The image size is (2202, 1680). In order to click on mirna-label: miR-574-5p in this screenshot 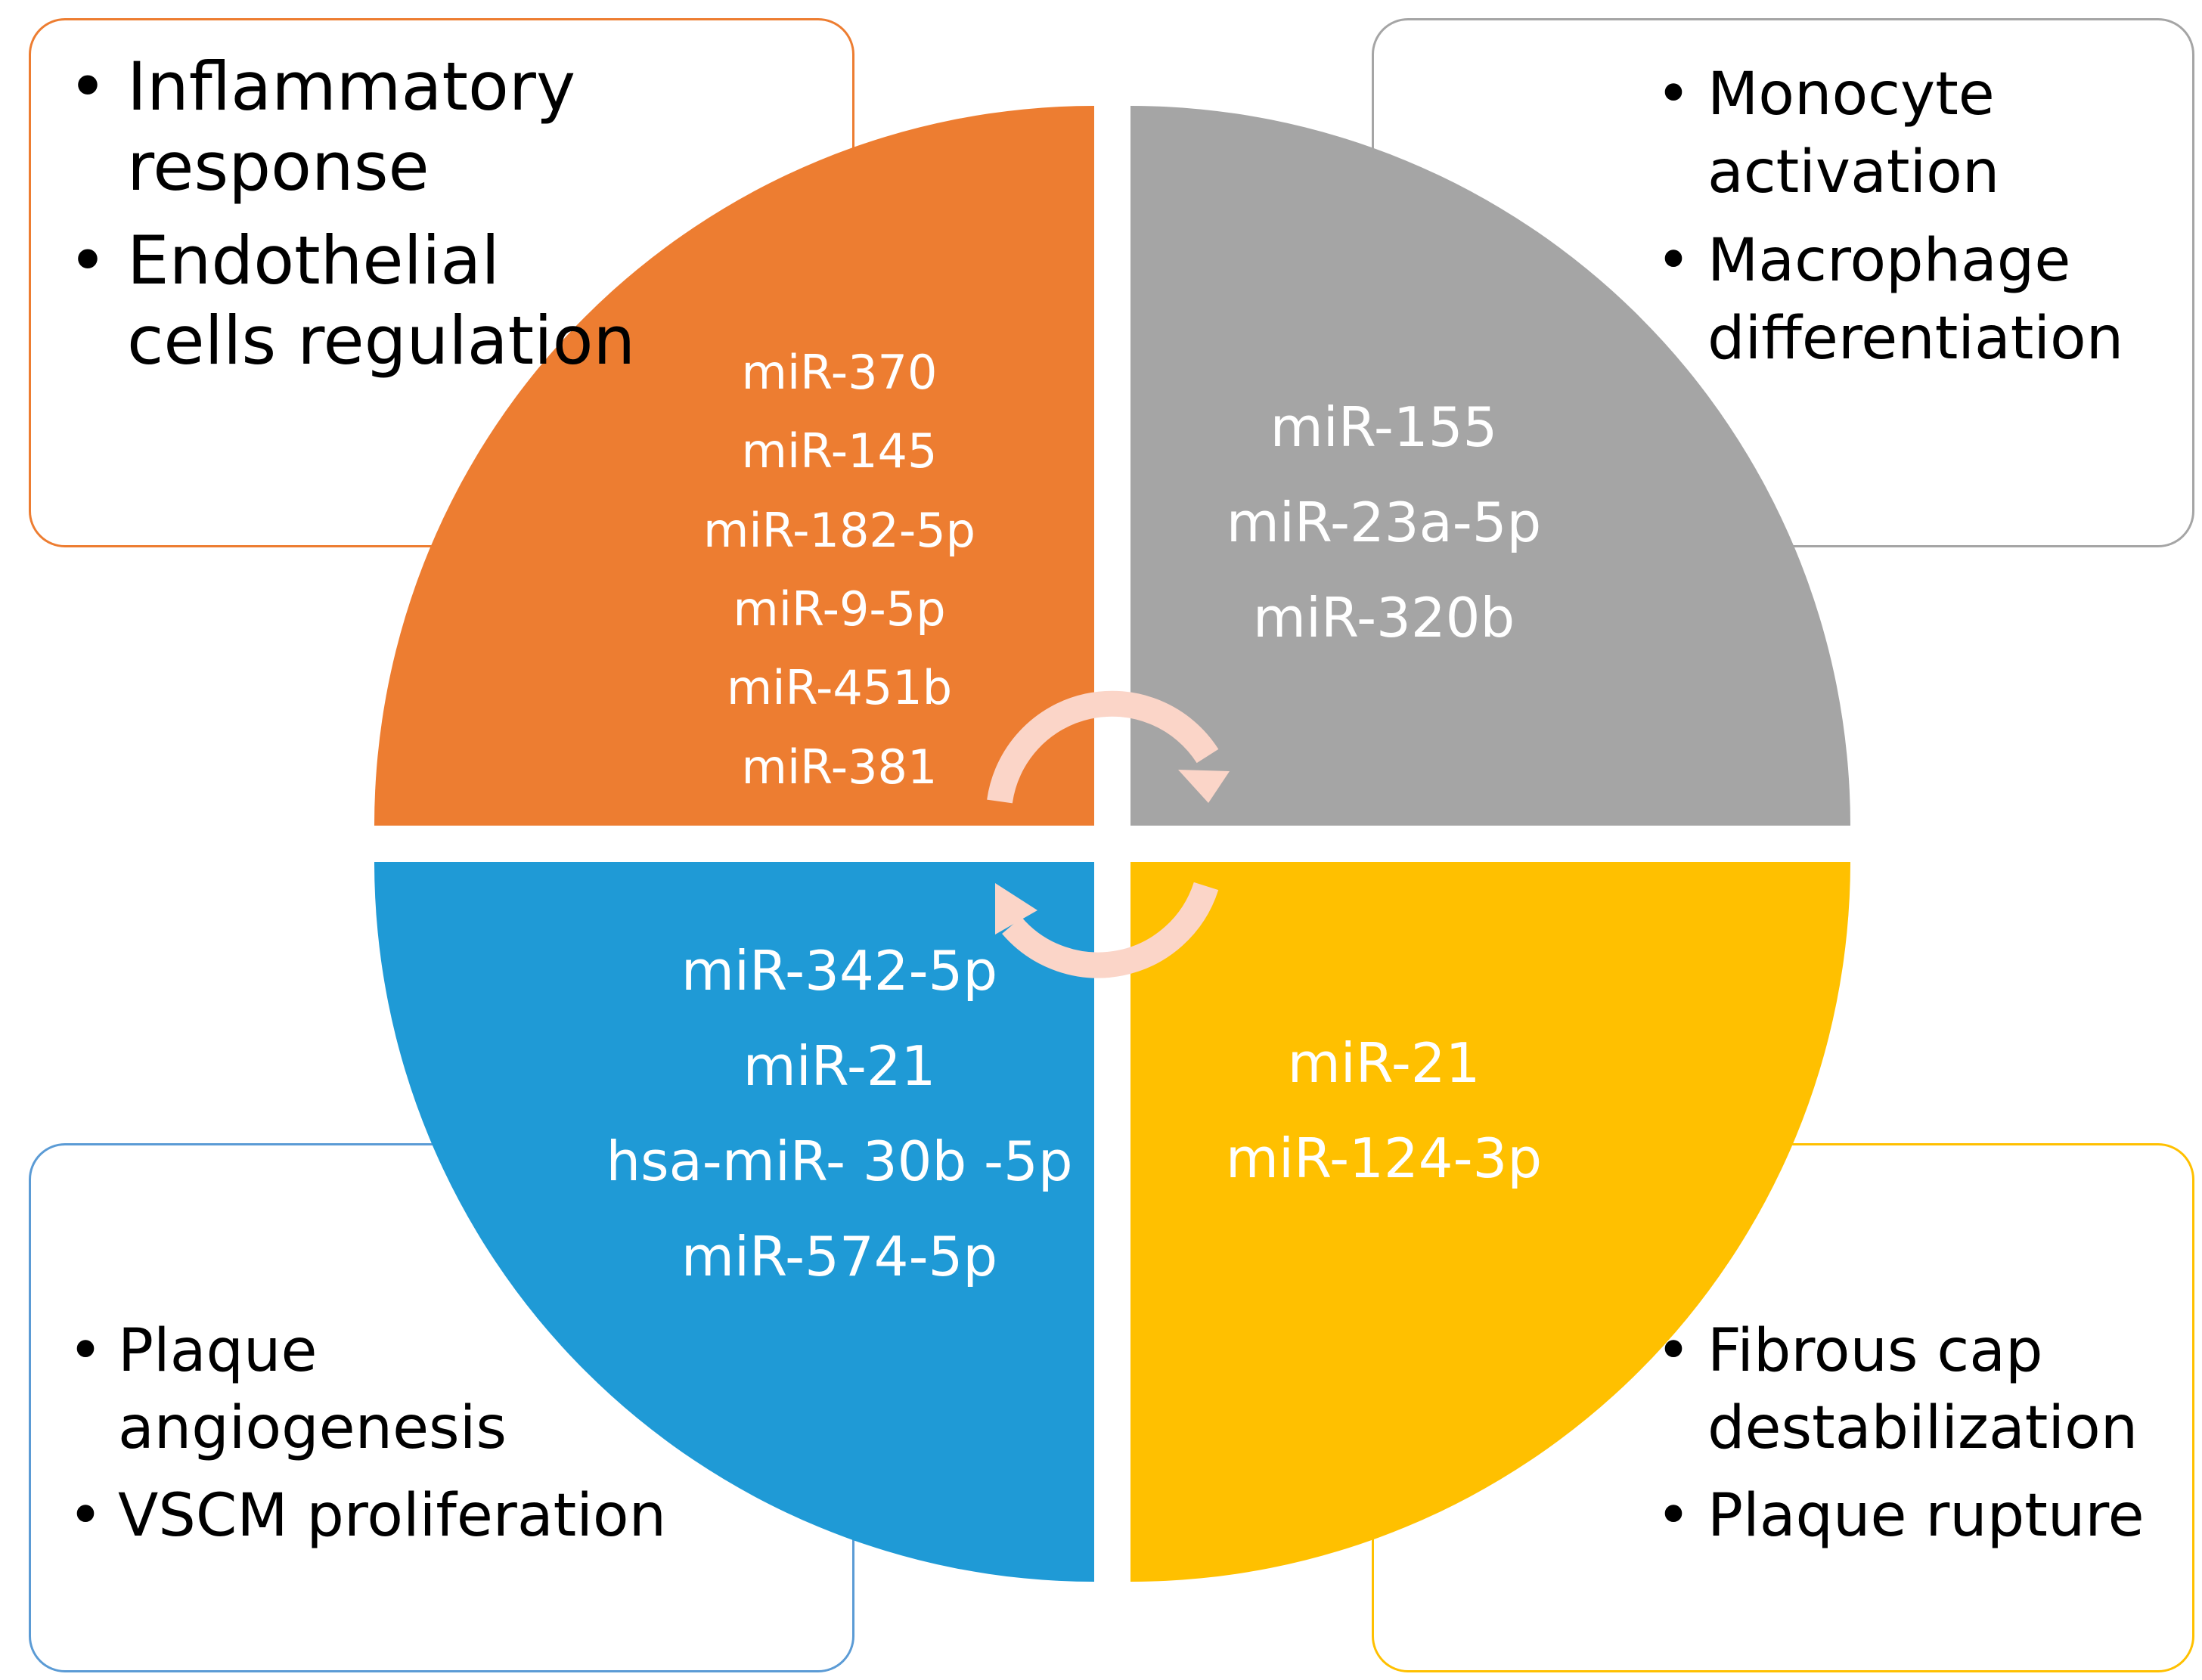, I will do `click(839, 1256)`.